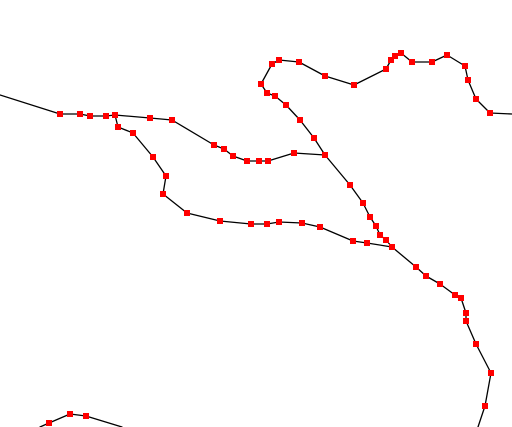  I want to click on polyline-west-main, so click(163, 128).